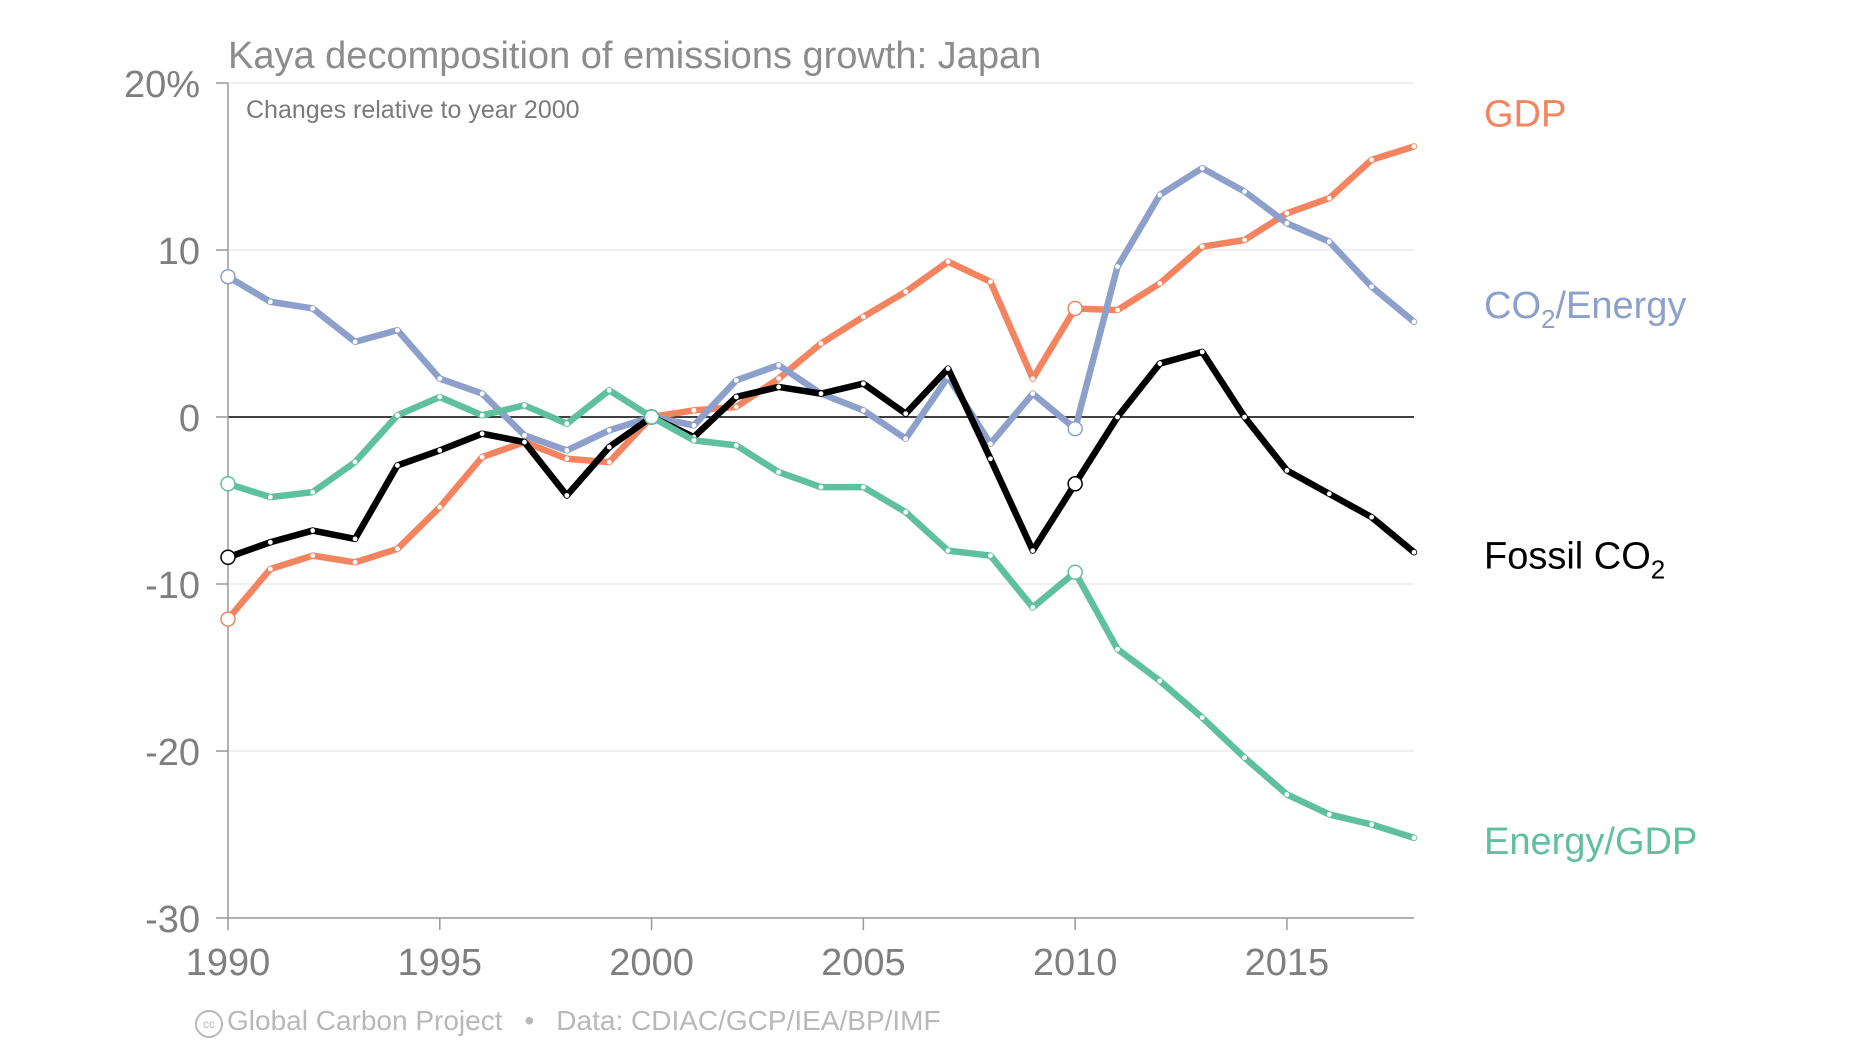 The image size is (1852, 1047). Describe the element at coordinates (179, 252) in the screenshot. I see `y-tick-label: 10` at that location.